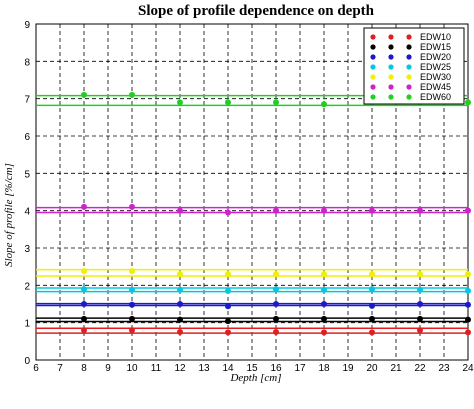 The width and height of the screenshot is (474, 409). Describe the element at coordinates (435, 47) in the screenshot. I see `legend-label-edw15: EDW15` at that location.